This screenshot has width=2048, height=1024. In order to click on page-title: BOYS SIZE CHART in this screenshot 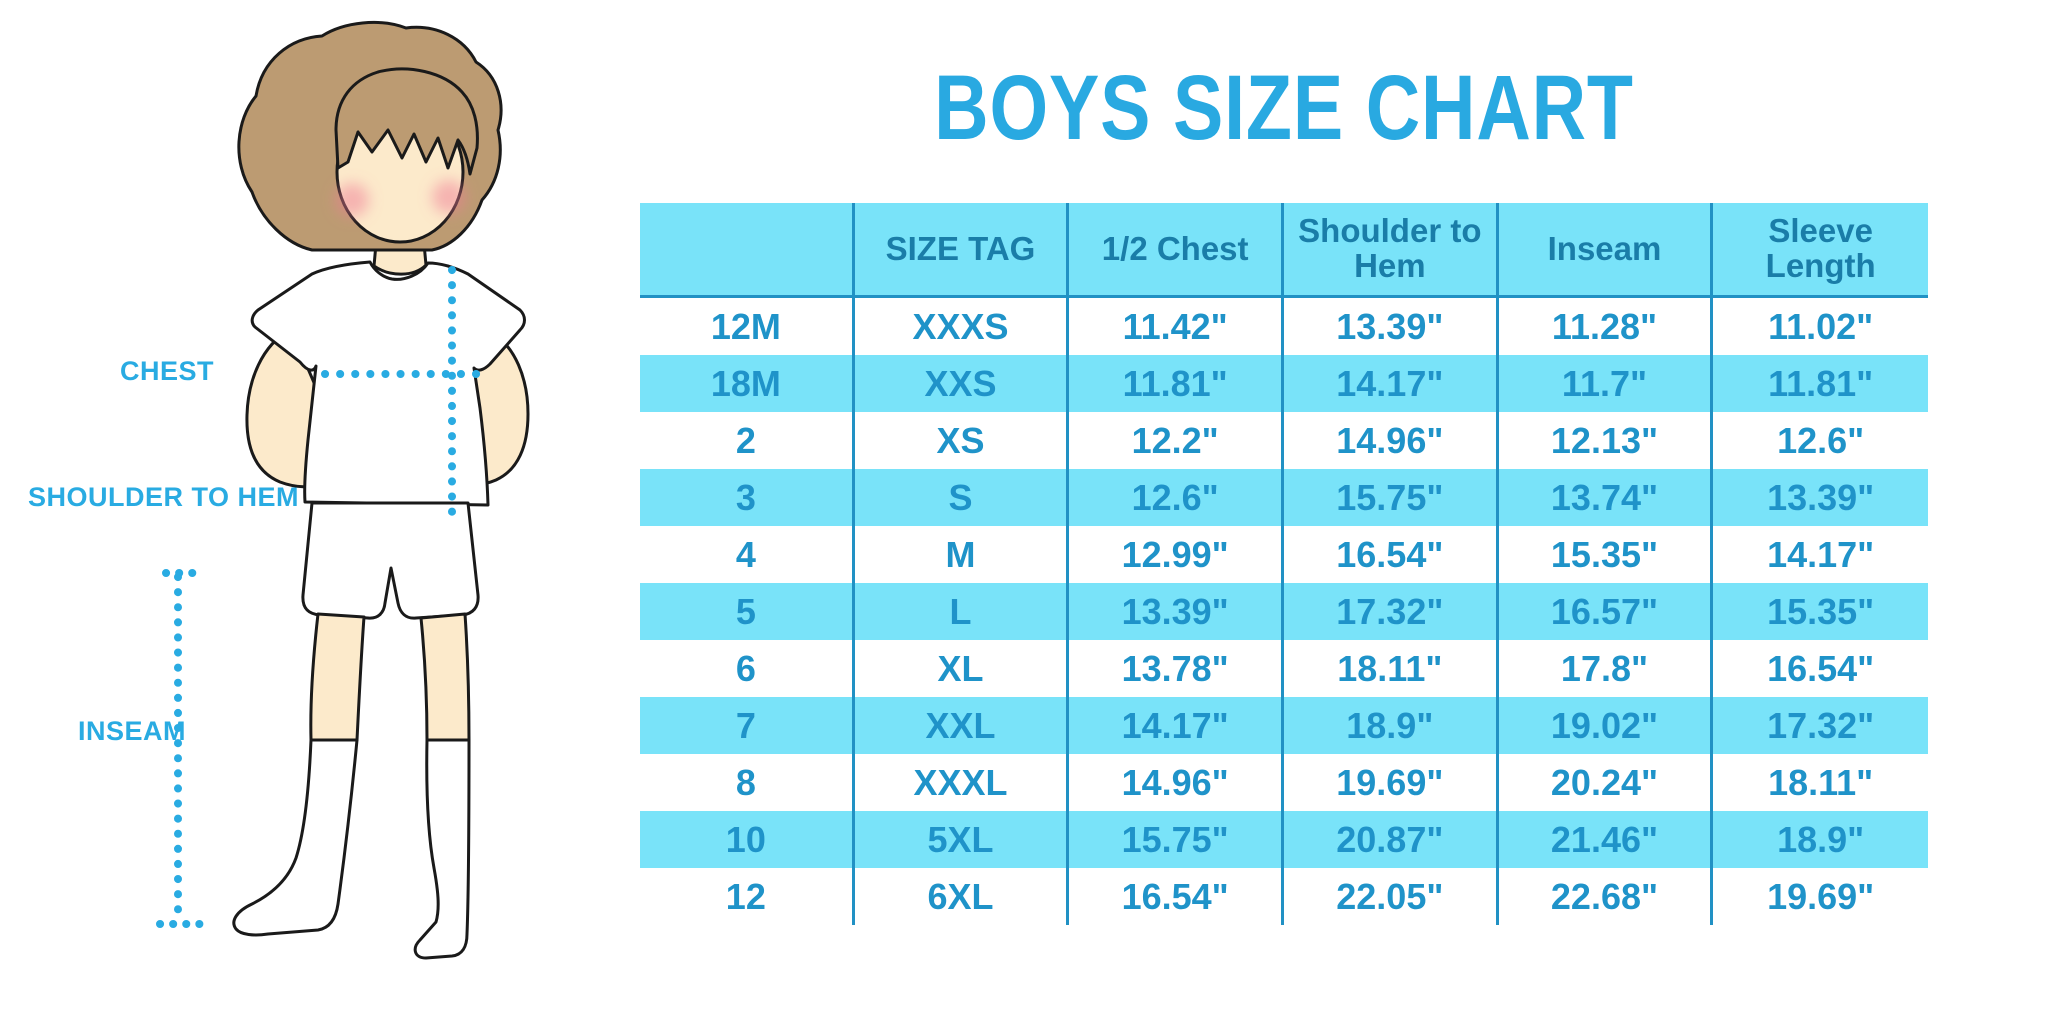, I will do `click(1284, 107)`.